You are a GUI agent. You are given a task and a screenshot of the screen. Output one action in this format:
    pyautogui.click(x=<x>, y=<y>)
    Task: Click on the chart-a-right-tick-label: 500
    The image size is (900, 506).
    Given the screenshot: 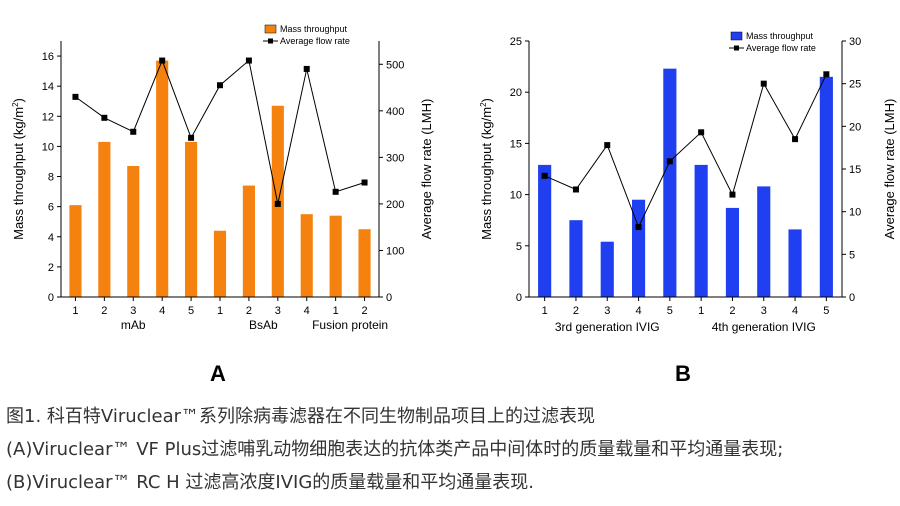 What is the action you would take?
    pyautogui.click(x=395, y=65)
    